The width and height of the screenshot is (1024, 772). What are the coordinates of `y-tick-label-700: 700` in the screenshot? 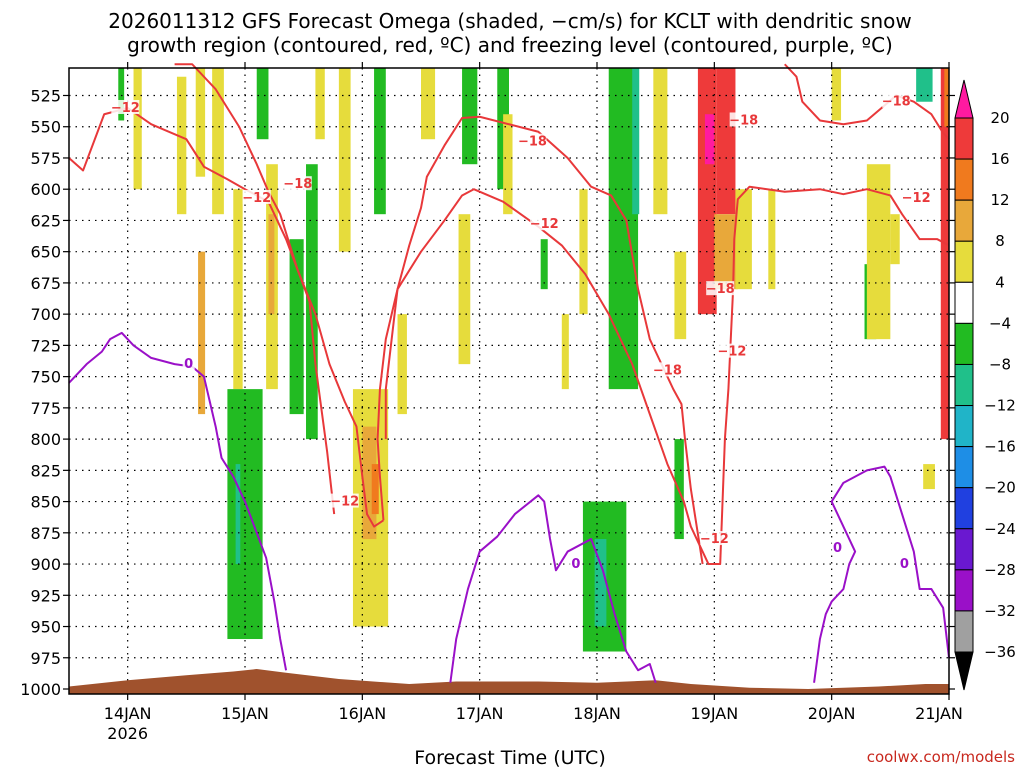 It's located at (45, 314).